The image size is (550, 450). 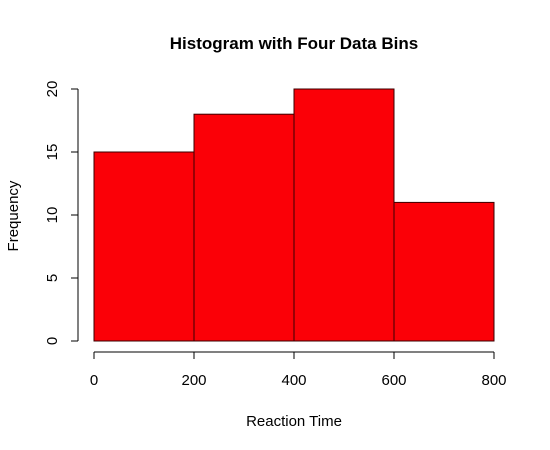 I want to click on x-tick-label: 800, so click(x=493, y=380).